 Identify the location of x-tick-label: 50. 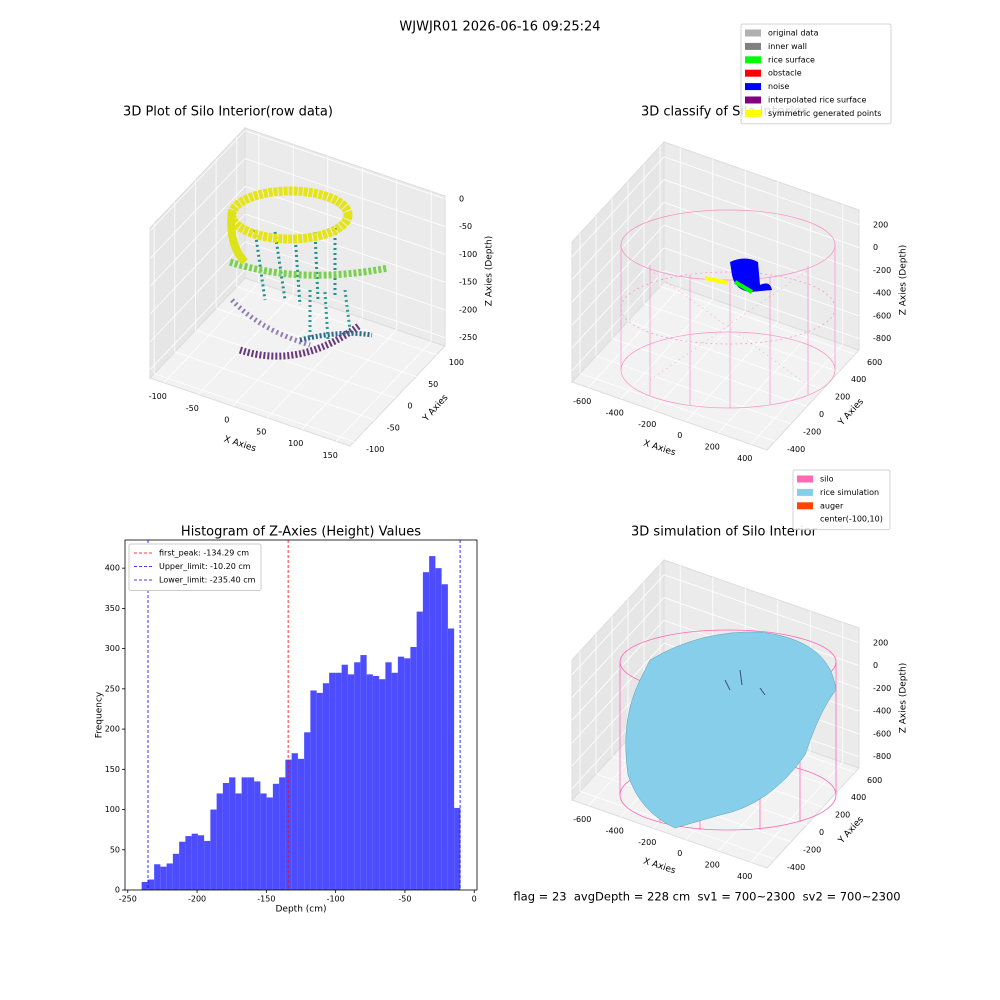
(261, 431).